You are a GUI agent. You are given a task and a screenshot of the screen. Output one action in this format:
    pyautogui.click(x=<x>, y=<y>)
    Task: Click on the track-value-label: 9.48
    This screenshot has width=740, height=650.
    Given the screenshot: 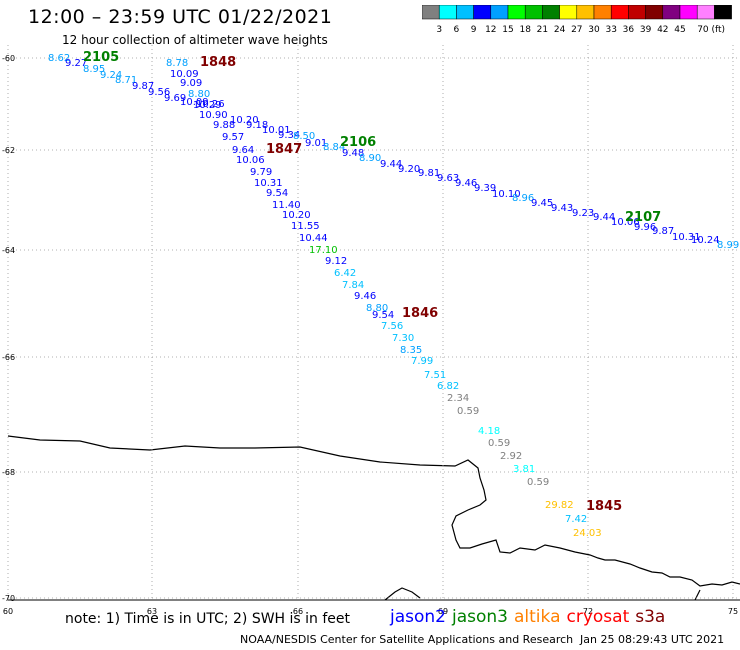 What is the action you would take?
    pyautogui.click(x=353, y=153)
    